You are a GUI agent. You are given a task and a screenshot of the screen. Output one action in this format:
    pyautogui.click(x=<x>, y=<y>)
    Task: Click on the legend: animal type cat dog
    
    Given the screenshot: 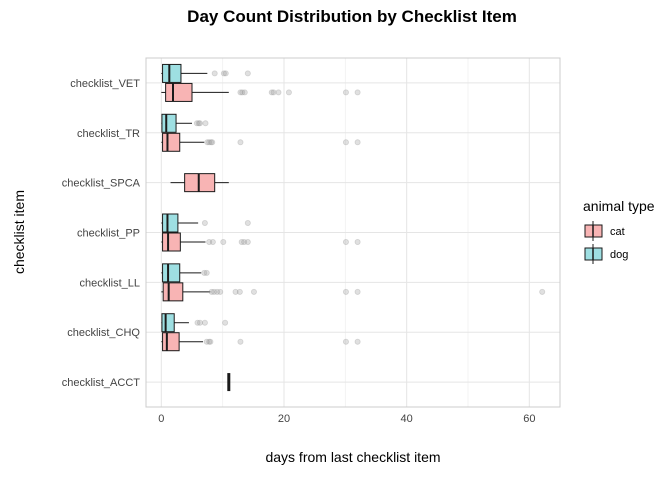 What is the action you would take?
    pyautogui.click(x=619, y=231)
    